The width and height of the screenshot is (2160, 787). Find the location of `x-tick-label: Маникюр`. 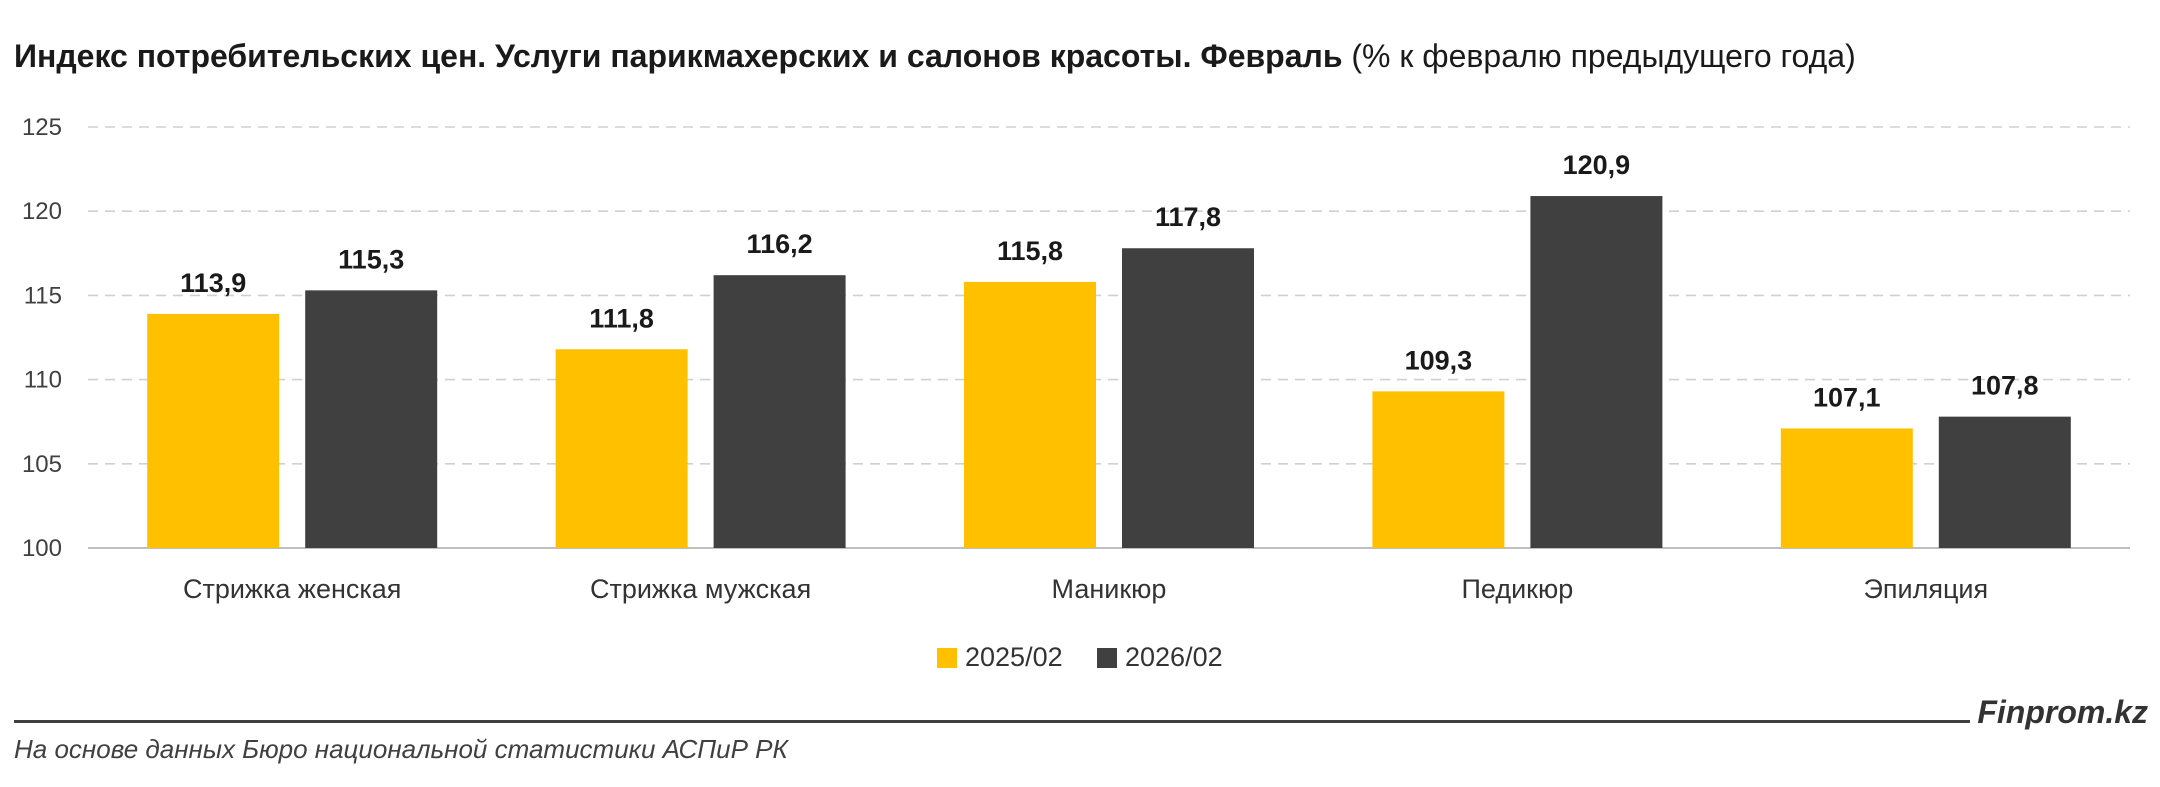

x-tick-label: Маникюр is located at coordinates (1109, 589).